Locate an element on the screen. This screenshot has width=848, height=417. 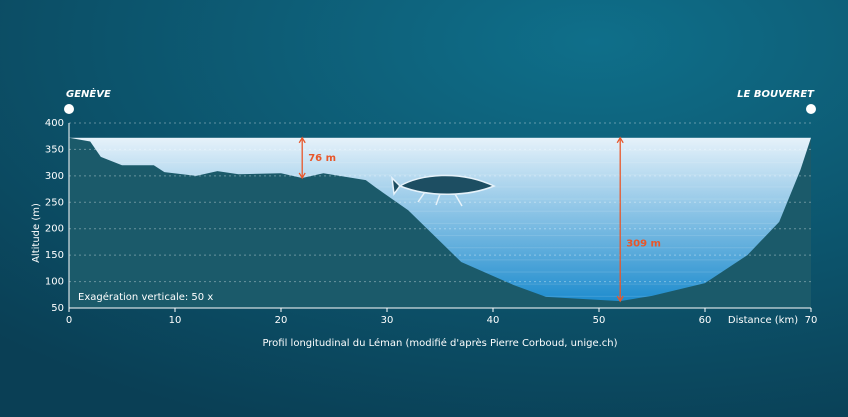
y-tick-label: 250 is located at coordinates (54, 202).